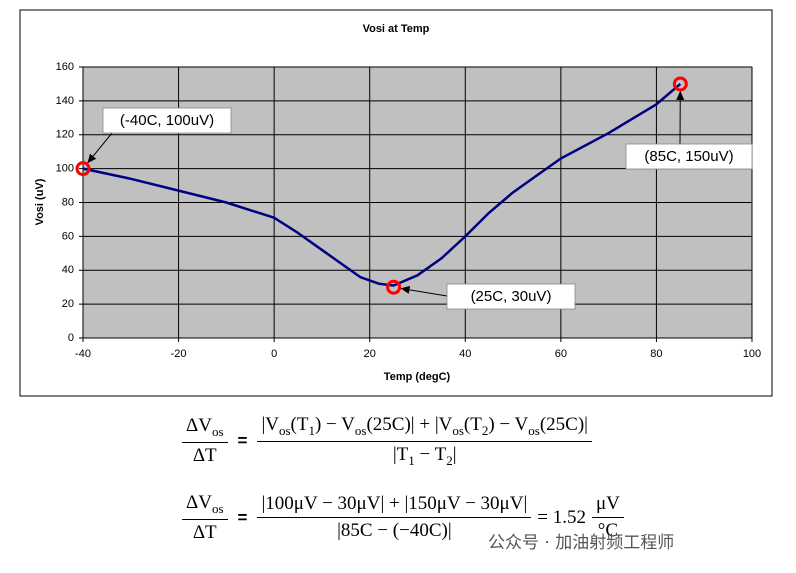 The height and width of the screenshot is (573, 796). Describe the element at coordinates (370, 354) in the screenshot. I see `x-tick-label: 20` at that location.